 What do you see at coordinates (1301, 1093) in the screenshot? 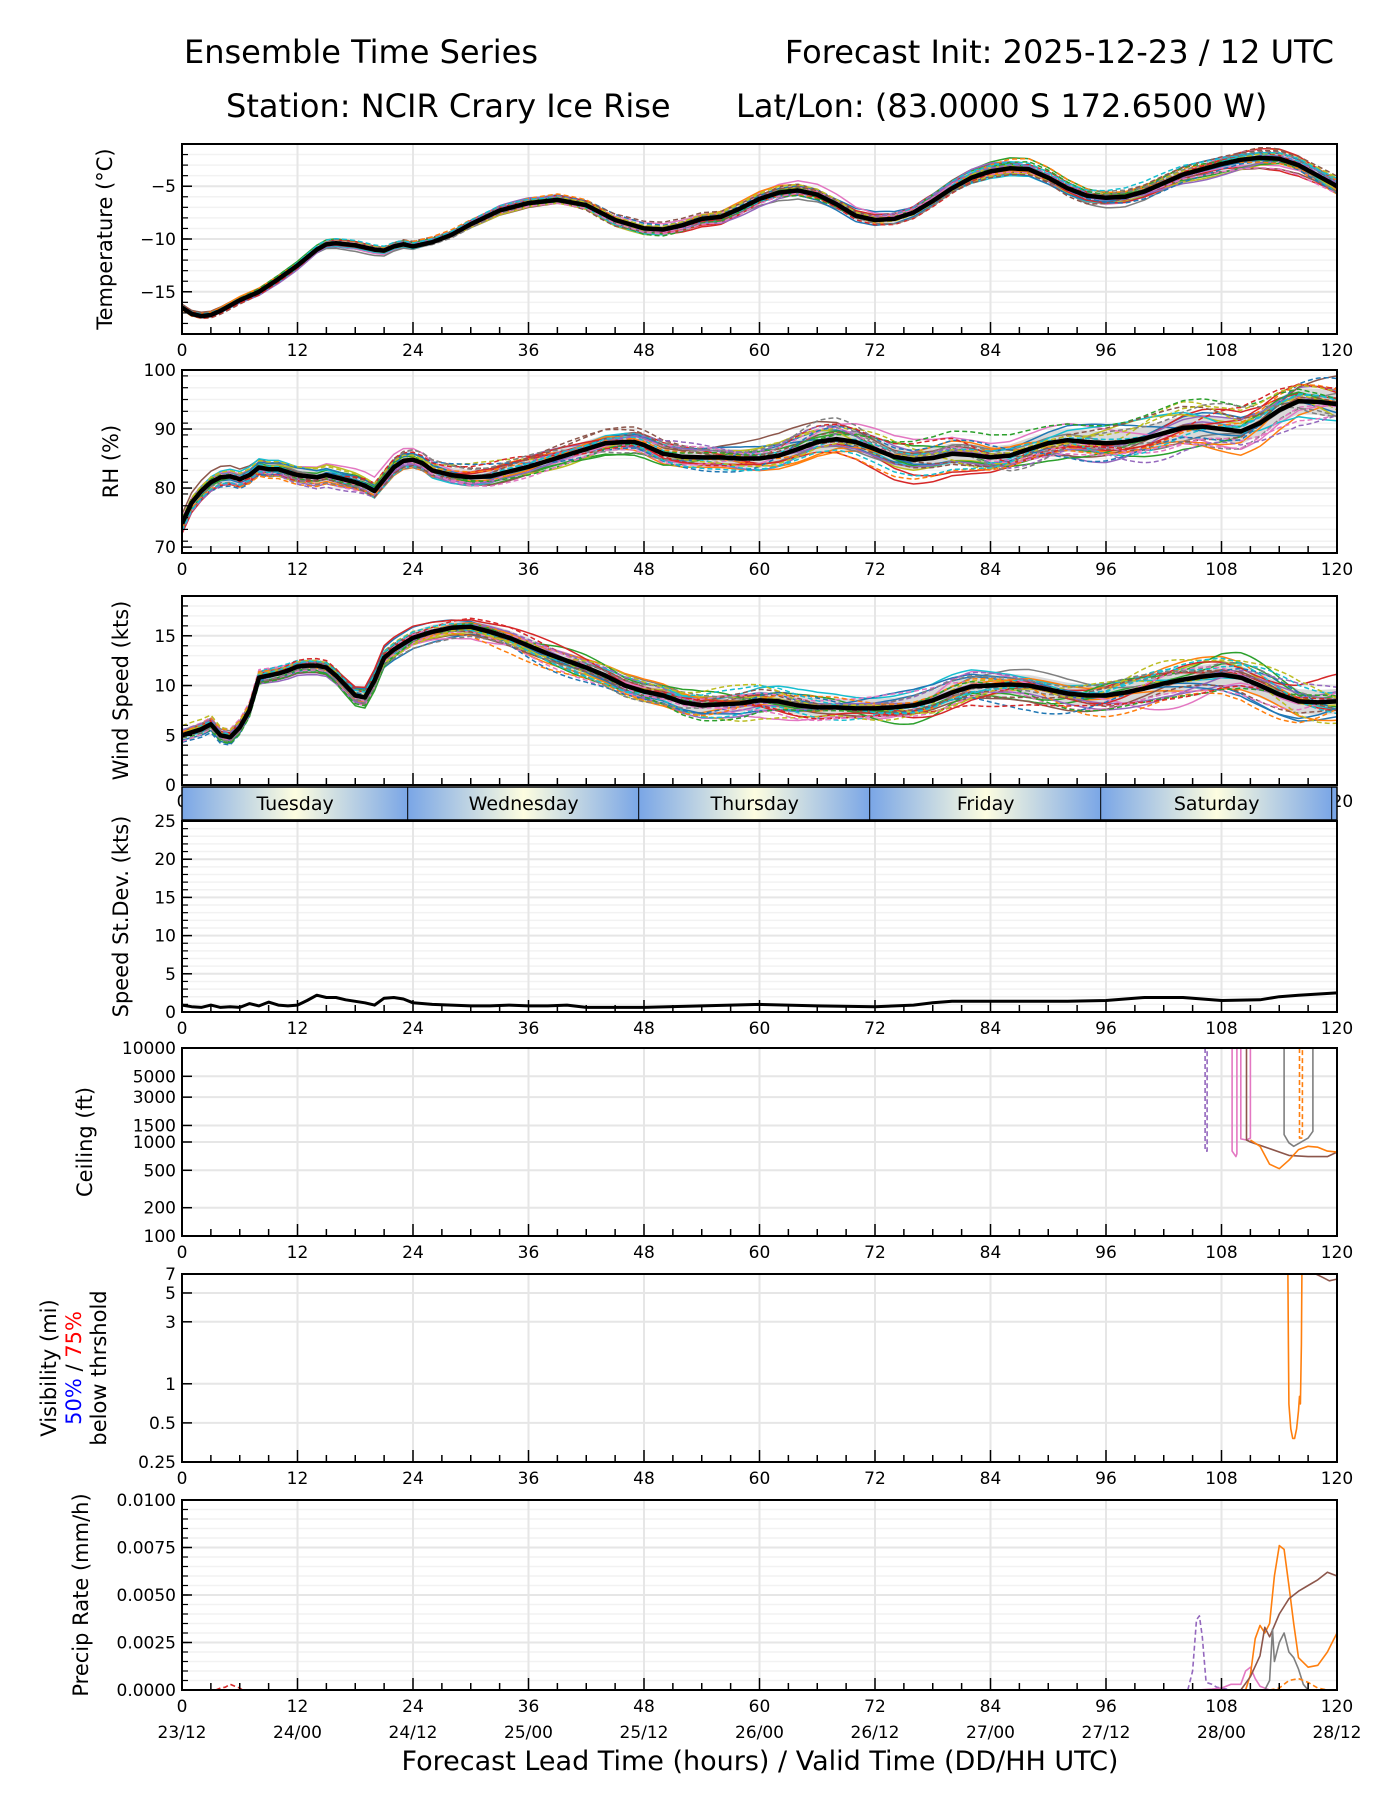
I see `series-member-orange-dashed` at bounding box center [1301, 1093].